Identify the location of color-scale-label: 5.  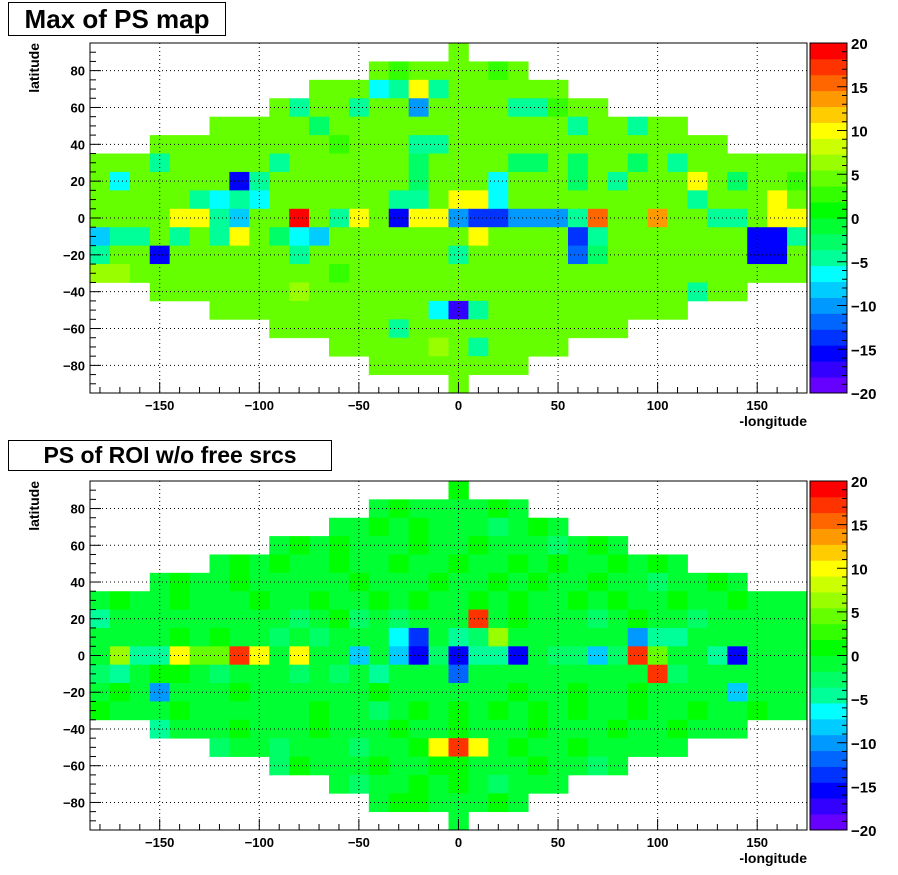
(855, 613).